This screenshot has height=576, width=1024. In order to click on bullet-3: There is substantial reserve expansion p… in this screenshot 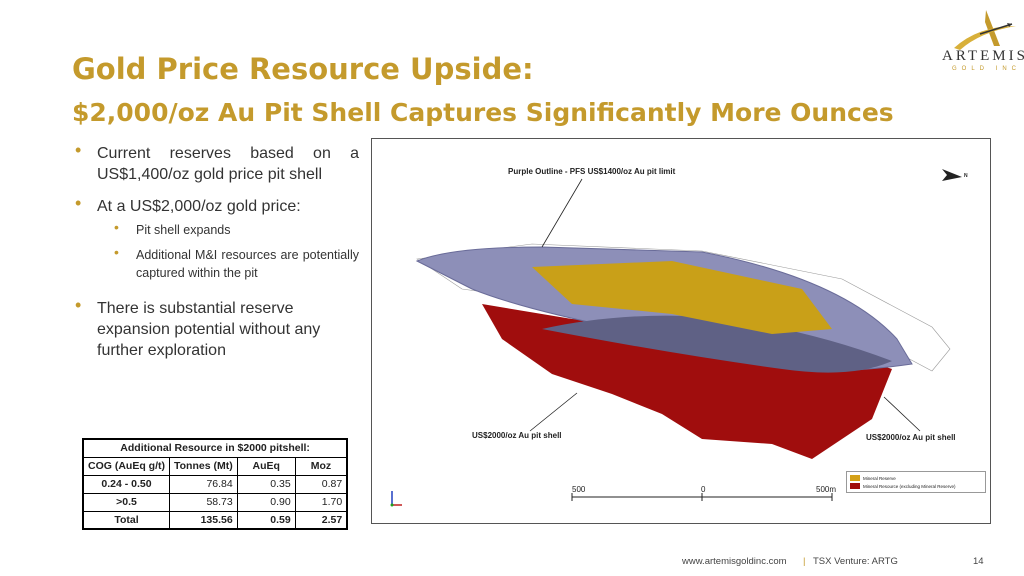, I will do `click(209, 329)`.